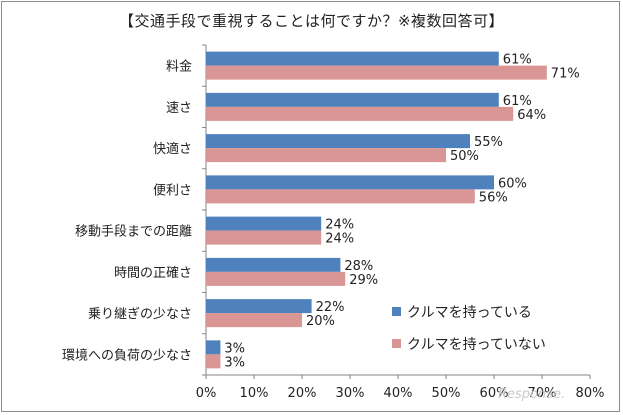 This screenshot has height=415, width=623. Describe the element at coordinates (512, 183) in the screenshot. I see `data-label: 60%` at that location.